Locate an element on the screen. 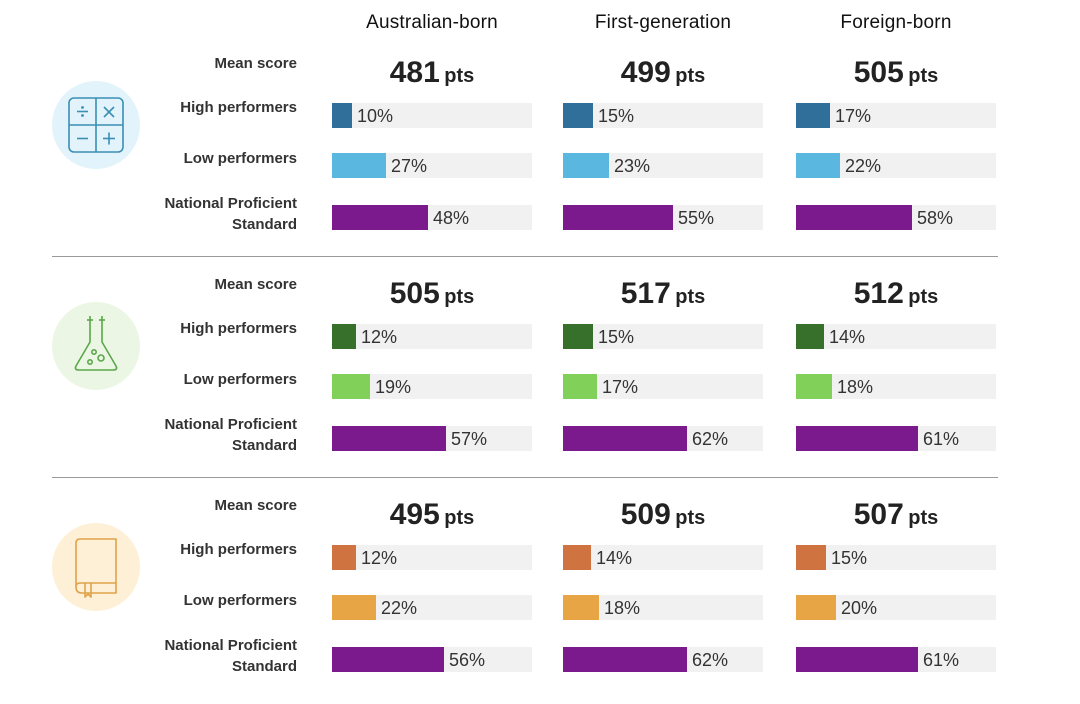 The height and width of the screenshot is (704, 1080). mean-score: 495 pts is located at coordinates (432, 515).